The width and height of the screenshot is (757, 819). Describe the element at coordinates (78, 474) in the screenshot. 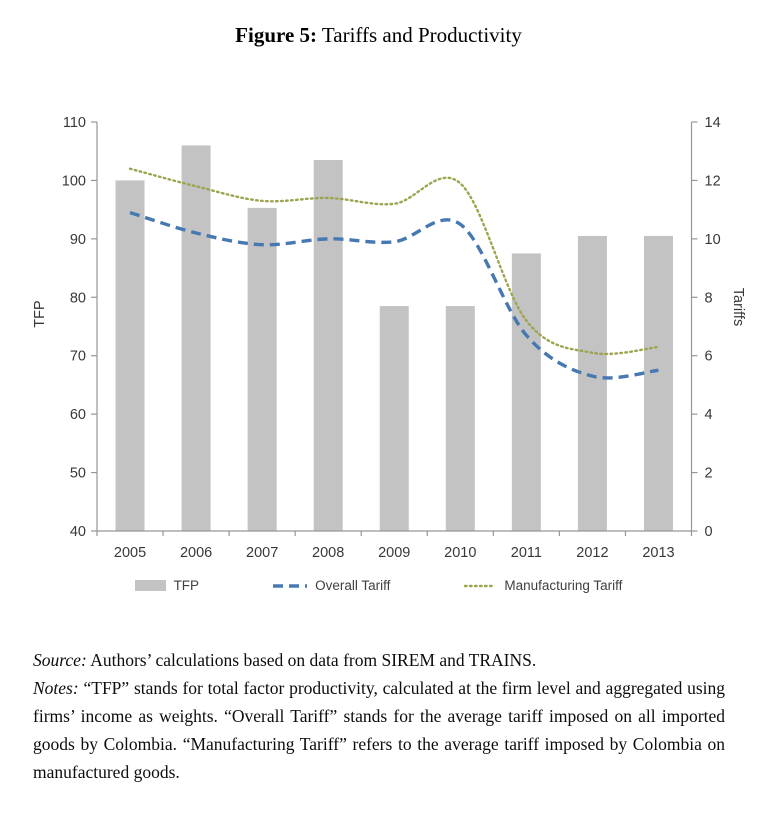

I see `left-axis-tick-label: 50` at that location.